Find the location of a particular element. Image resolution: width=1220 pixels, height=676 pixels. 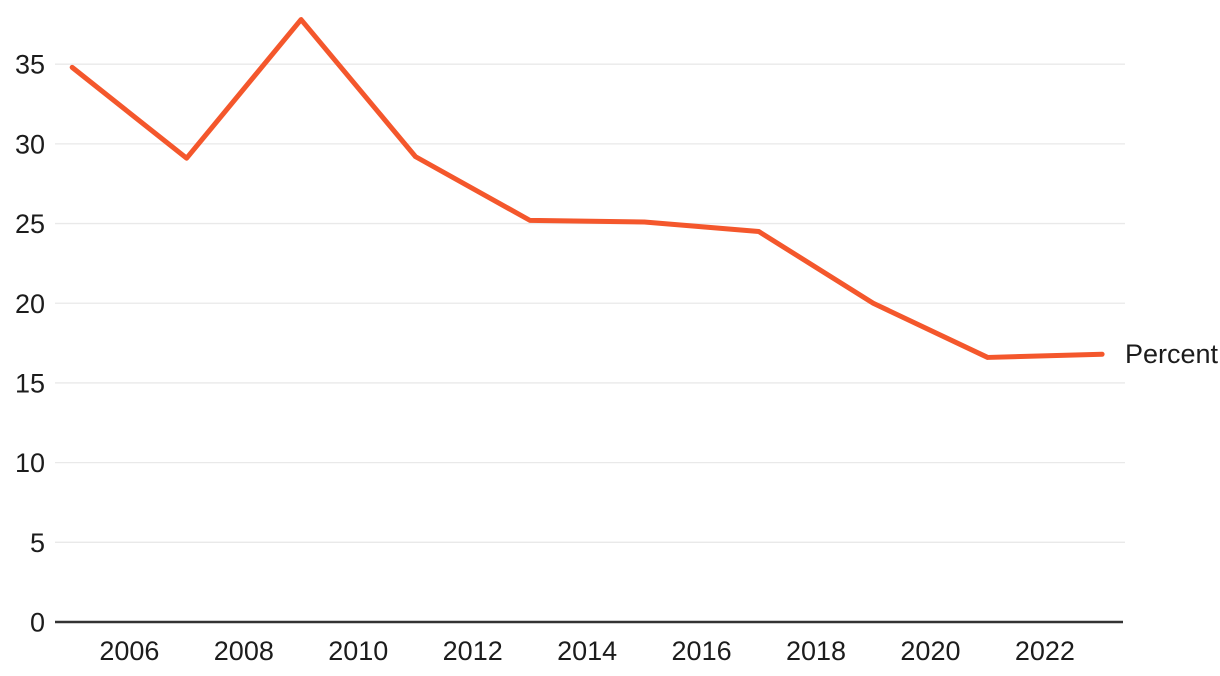

x-tick-label: 2020 is located at coordinates (930, 651).